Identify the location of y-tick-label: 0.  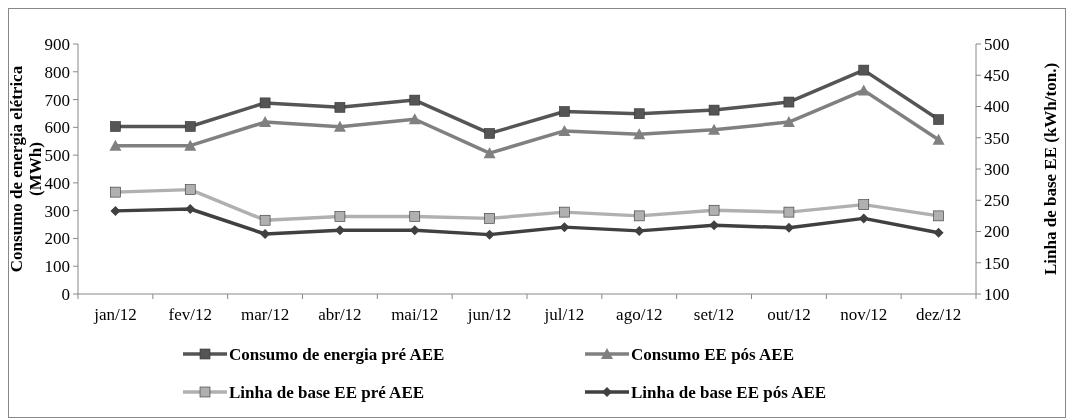
(65, 294).